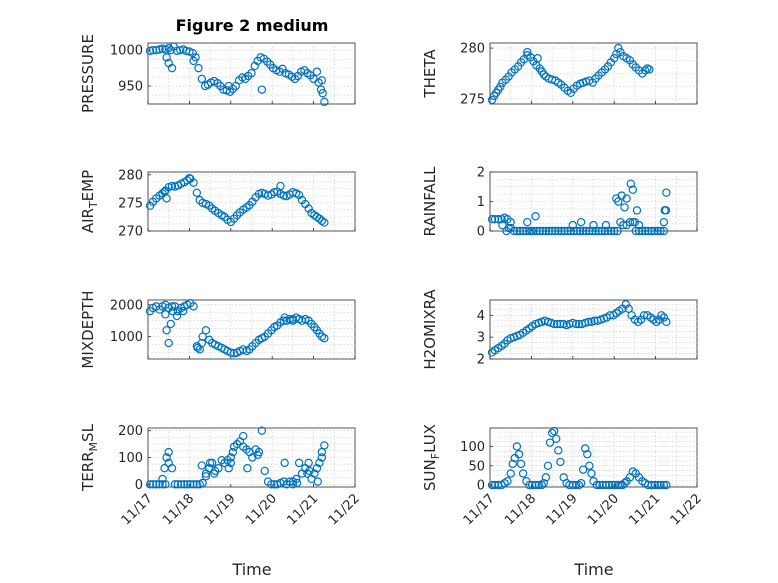  Describe the element at coordinates (126, 305) in the screenshot. I see `y-tick-label: 2000` at that location.